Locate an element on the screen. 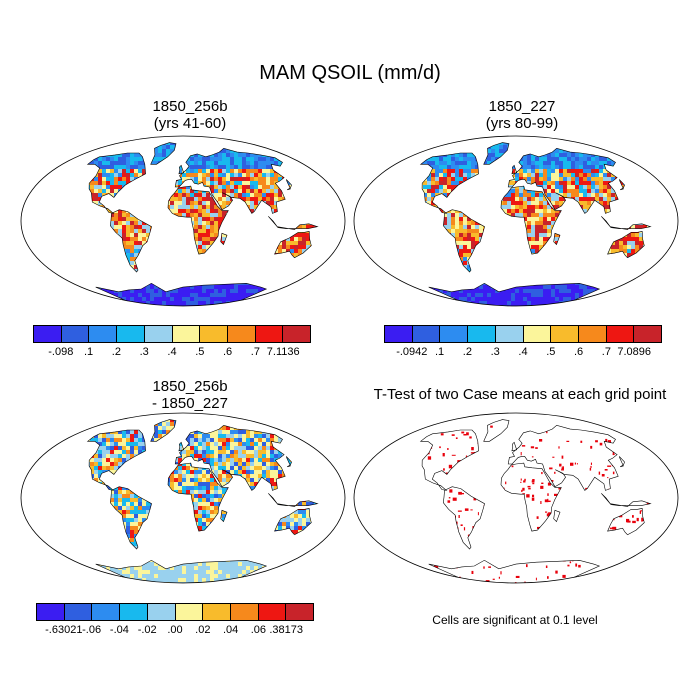 This screenshot has height=700, width=700. colorbar-1-tick-label: 7.1136 is located at coordinates (283, 352).